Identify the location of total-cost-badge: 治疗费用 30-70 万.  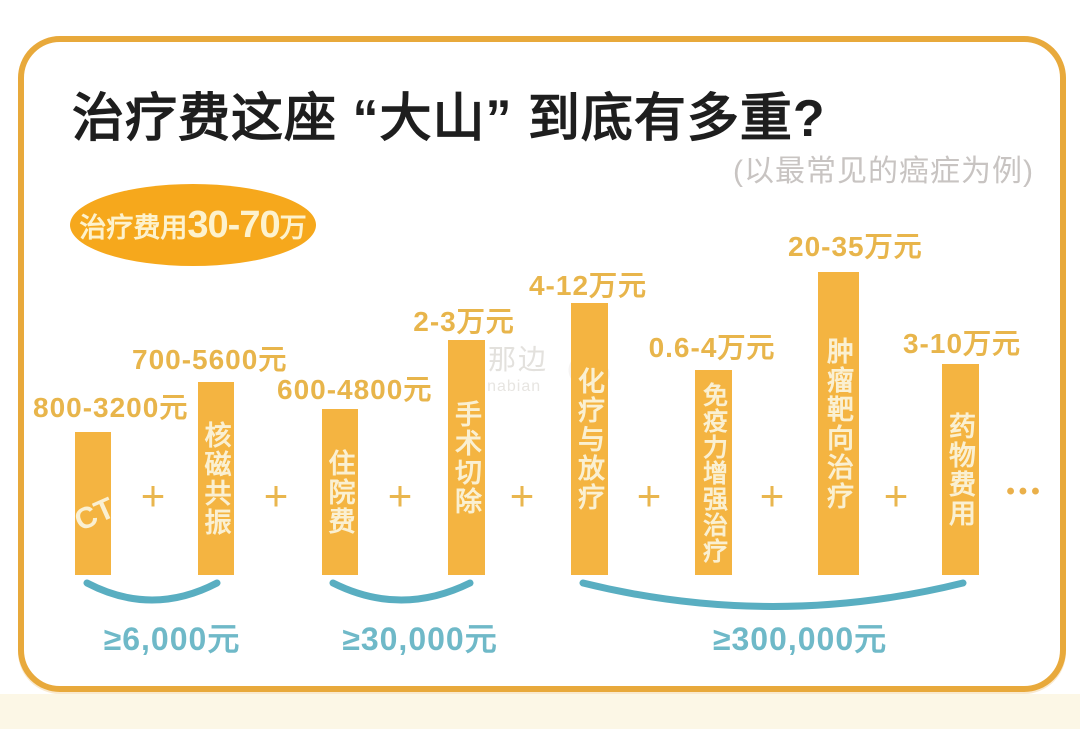
(193, 225).